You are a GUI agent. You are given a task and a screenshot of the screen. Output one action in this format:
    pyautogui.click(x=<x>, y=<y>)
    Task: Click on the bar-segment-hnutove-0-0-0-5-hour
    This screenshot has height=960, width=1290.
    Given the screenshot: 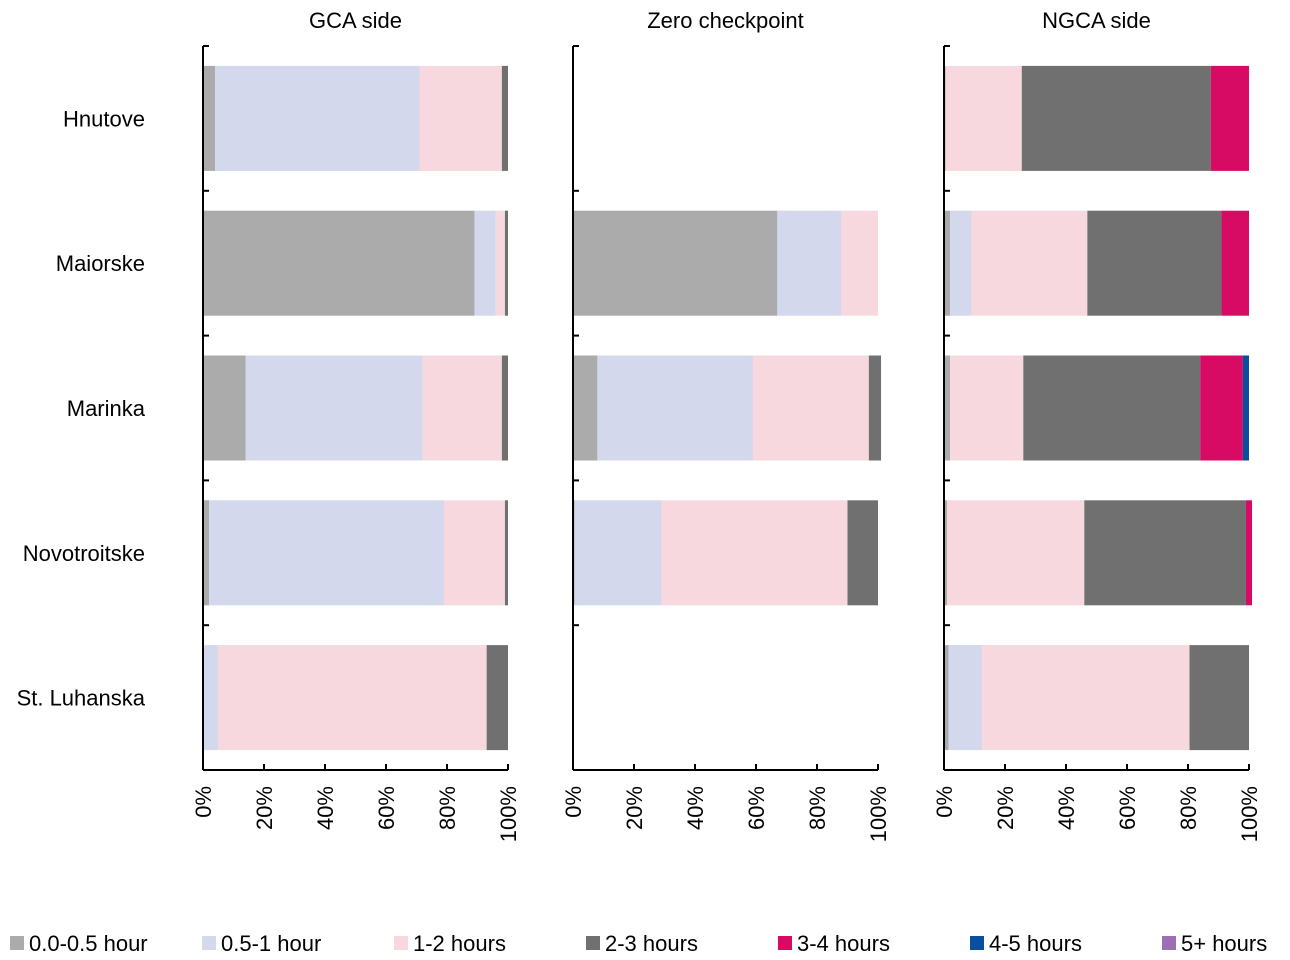 What is the action you would take?
    pyautogui.click(x=209, y=118)
    